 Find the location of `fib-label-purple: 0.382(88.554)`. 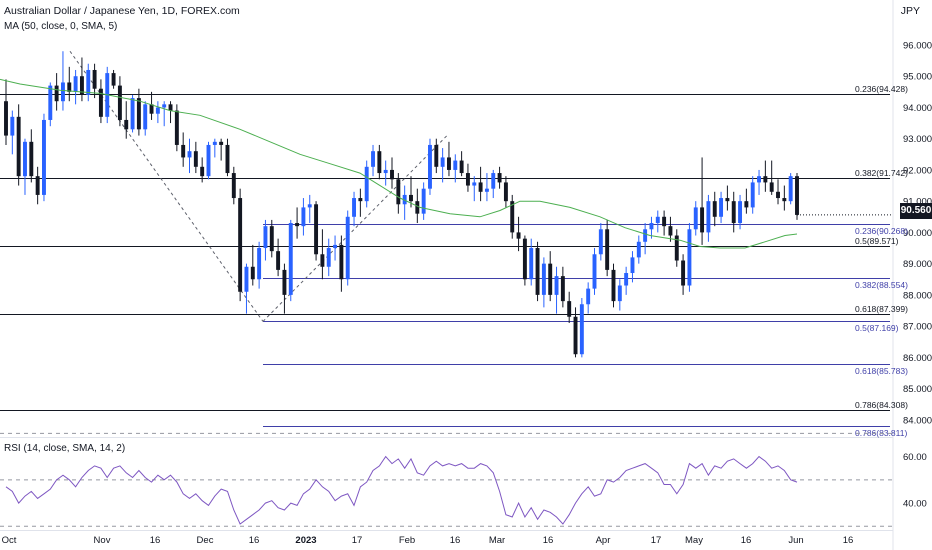

fib-label-purple: 0.382(88.554) is located at coordinates (881, 285).